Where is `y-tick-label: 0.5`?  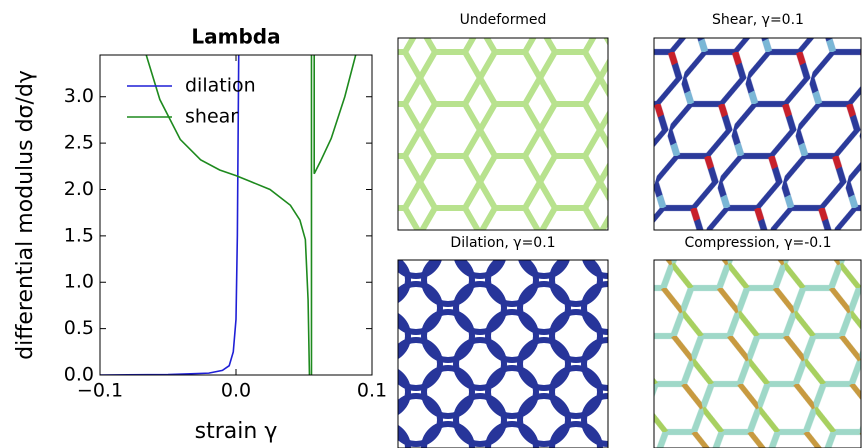 y-tick-label: 0.5 is located at coordinates (79, 328).